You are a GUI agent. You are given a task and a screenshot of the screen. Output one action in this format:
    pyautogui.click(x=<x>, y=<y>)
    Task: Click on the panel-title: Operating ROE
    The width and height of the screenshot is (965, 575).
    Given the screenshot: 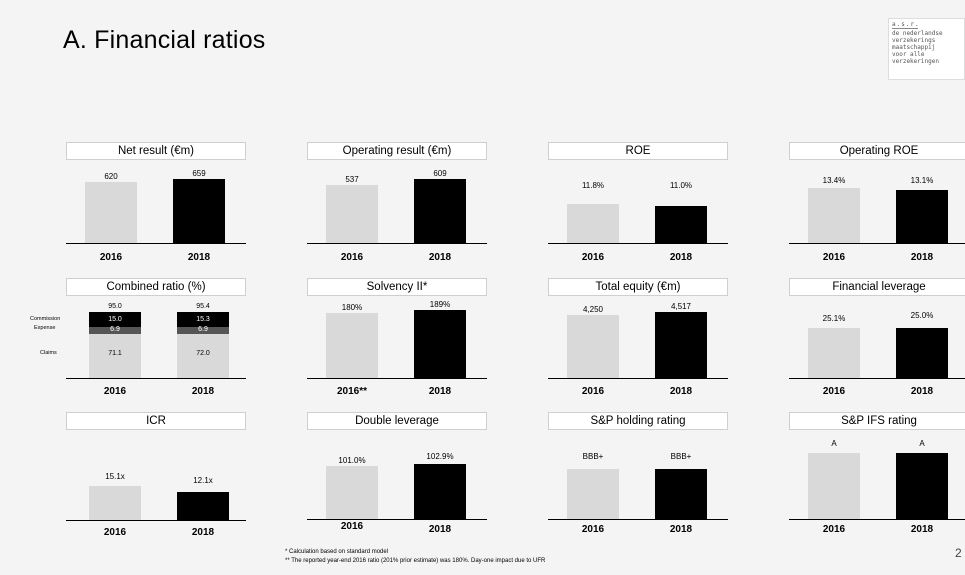 What is the action you would take?
    pyautogui.click(x=877, y=151)
    